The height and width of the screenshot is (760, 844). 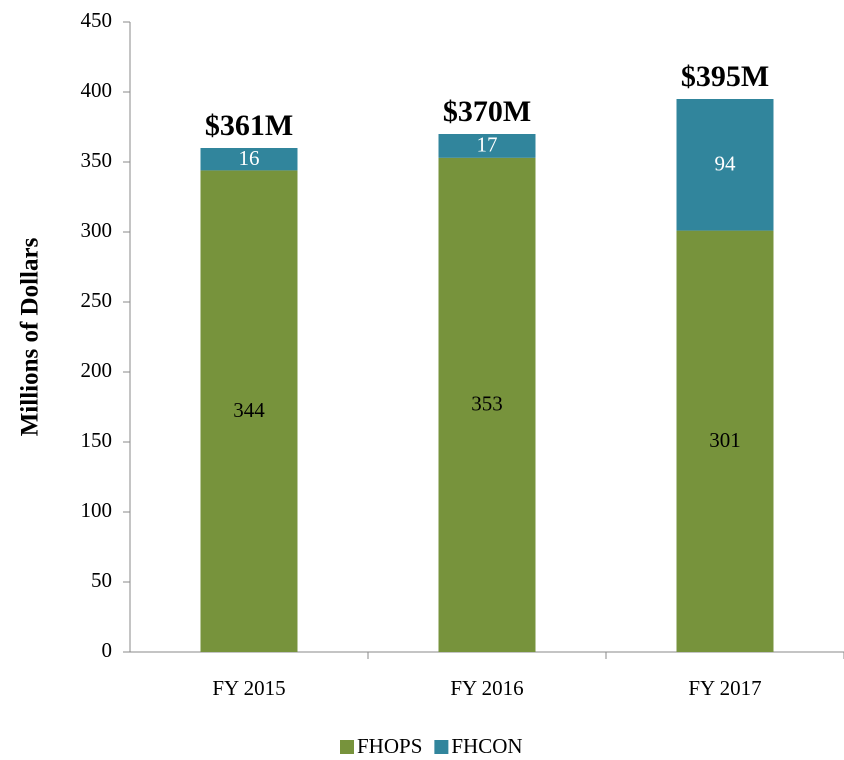 I want to click on y-tick-label: 150, so click(x=97, y=440).